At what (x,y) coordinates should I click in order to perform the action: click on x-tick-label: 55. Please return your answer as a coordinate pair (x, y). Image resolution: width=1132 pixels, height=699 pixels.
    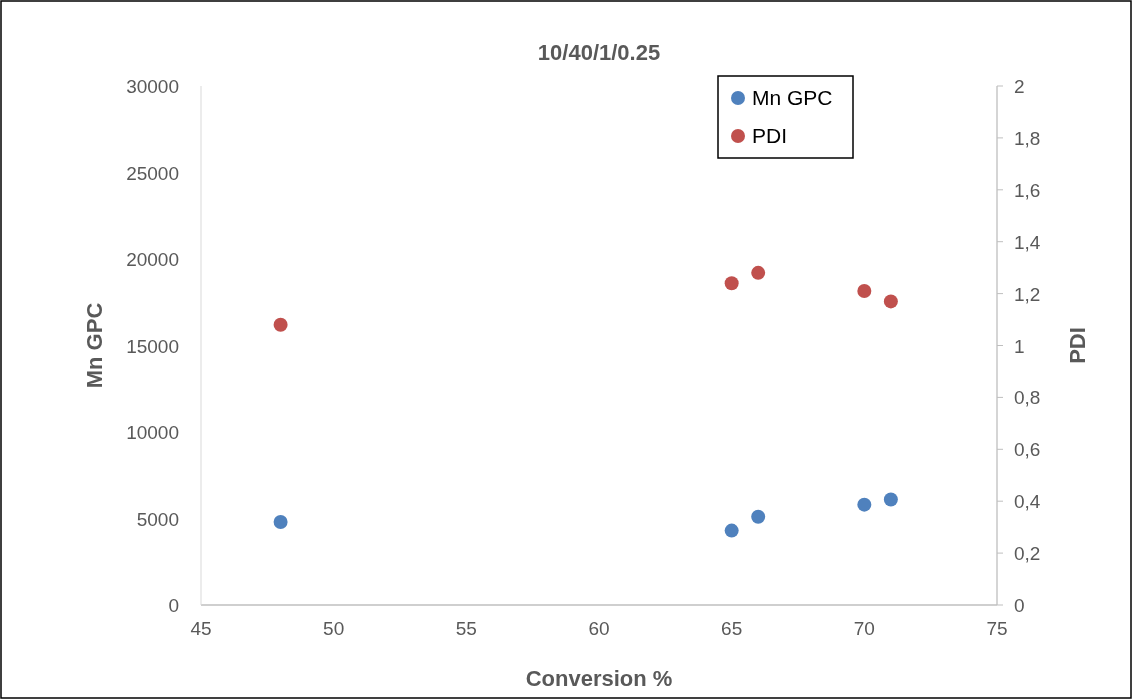
    Looking at the image, I should click on (466, 628).